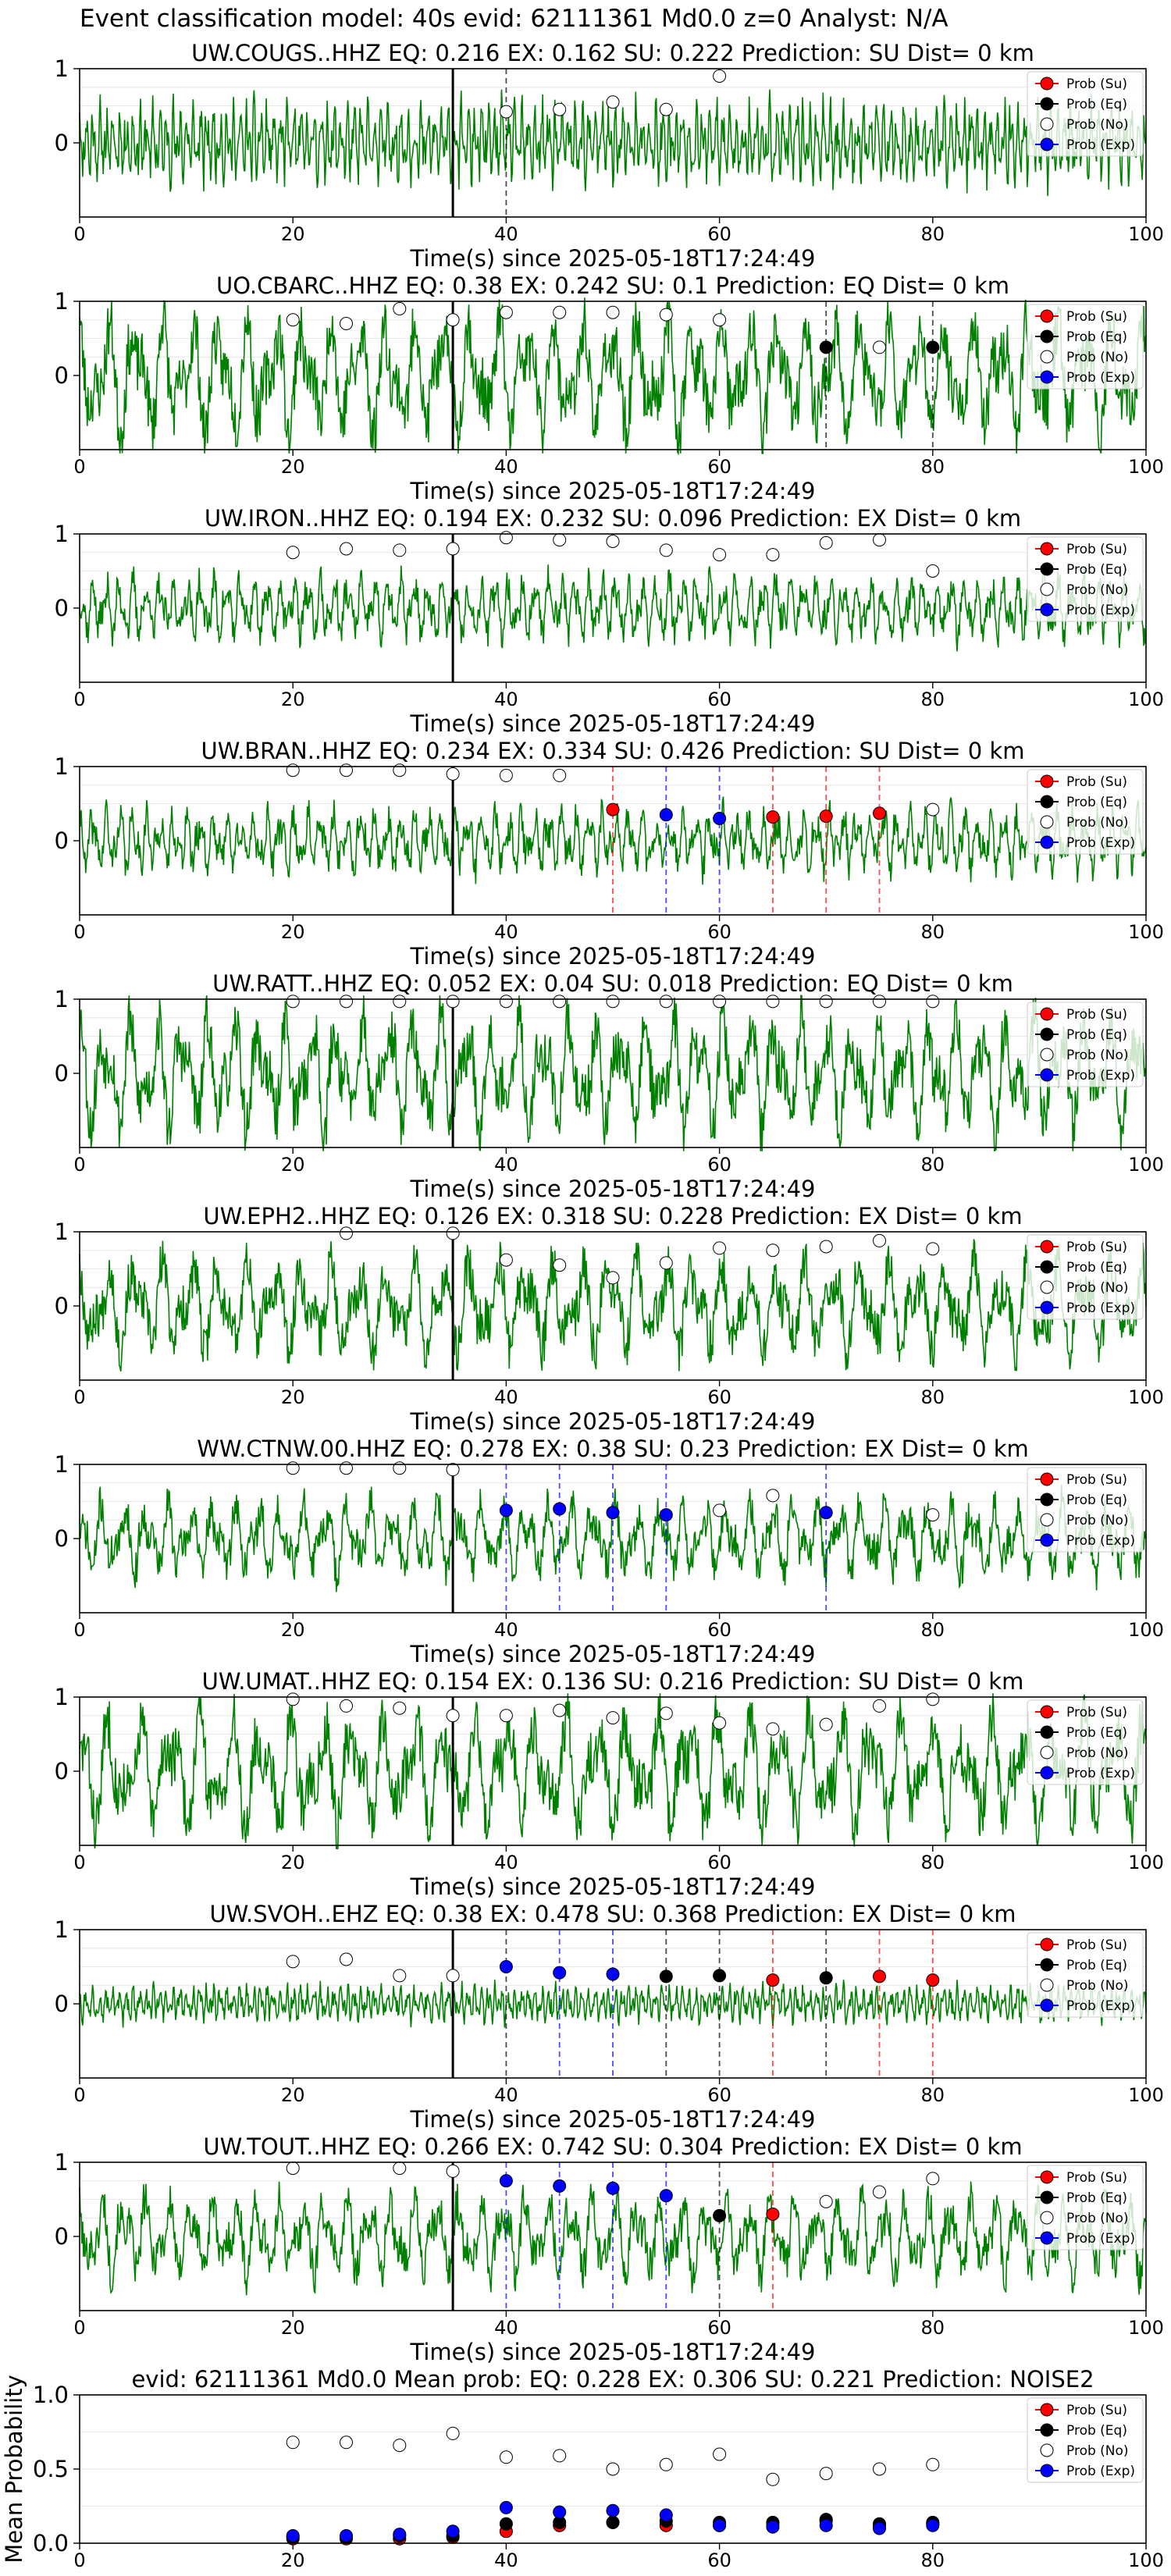  Describe the element at coordinates (613, 2004) in the screenshot. I see `waveform-trace` at that location.